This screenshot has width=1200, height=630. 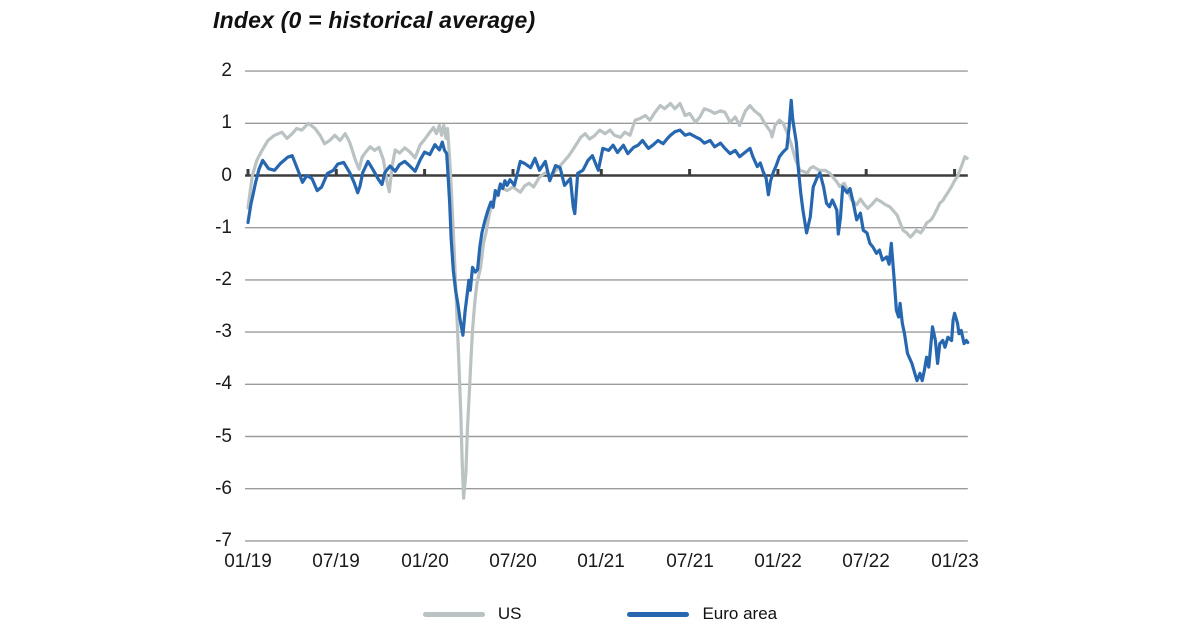 What do you see at coordinates (223, 488) in the screenshot?
I see `y-tick-label: -6` at bounding box center [223, 488].